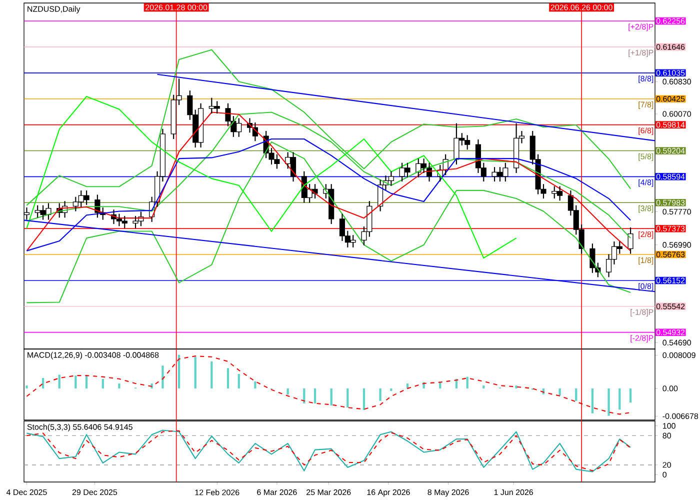 This screenshot has height=500, width=700. What do you see at coordinates (646, 261) in the screenshot?
I see `annotation: [1/8]` at bounding box center [646, 261].